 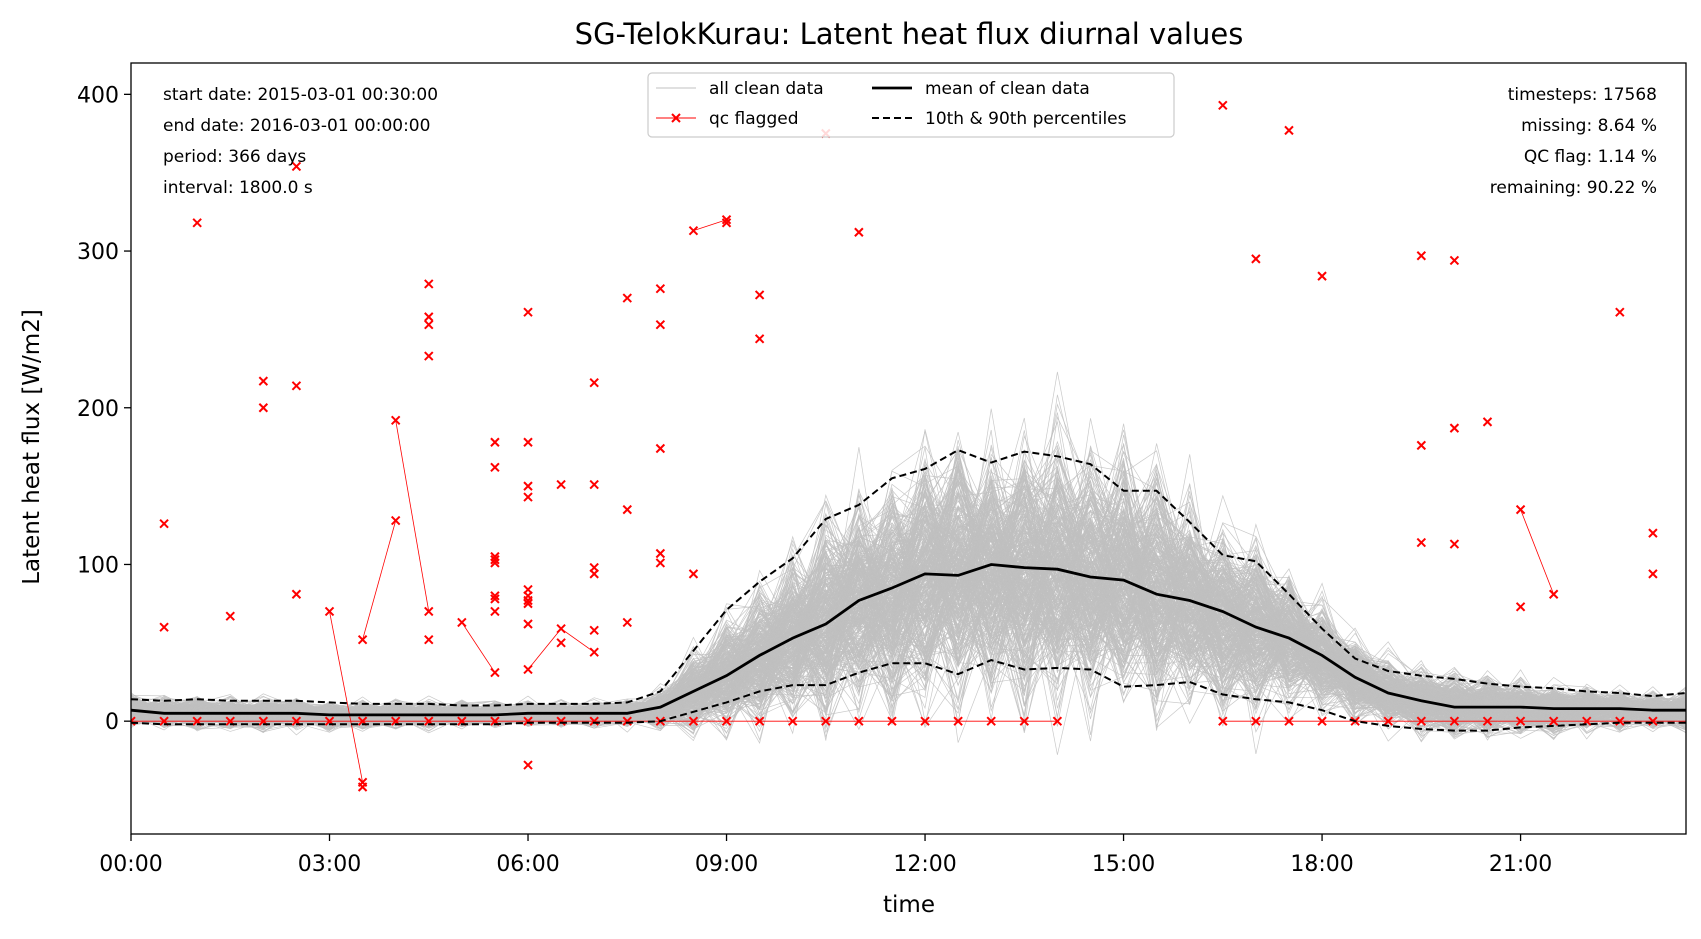 I want to click on x-tick-label: 06:00, so click(x=527, y=864).